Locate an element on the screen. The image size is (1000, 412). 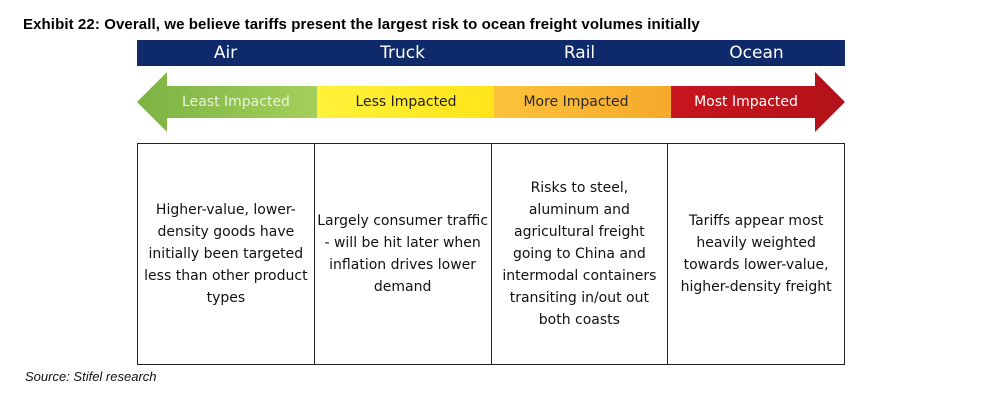
header-rail: Rail is located at coordinates (579, 53).